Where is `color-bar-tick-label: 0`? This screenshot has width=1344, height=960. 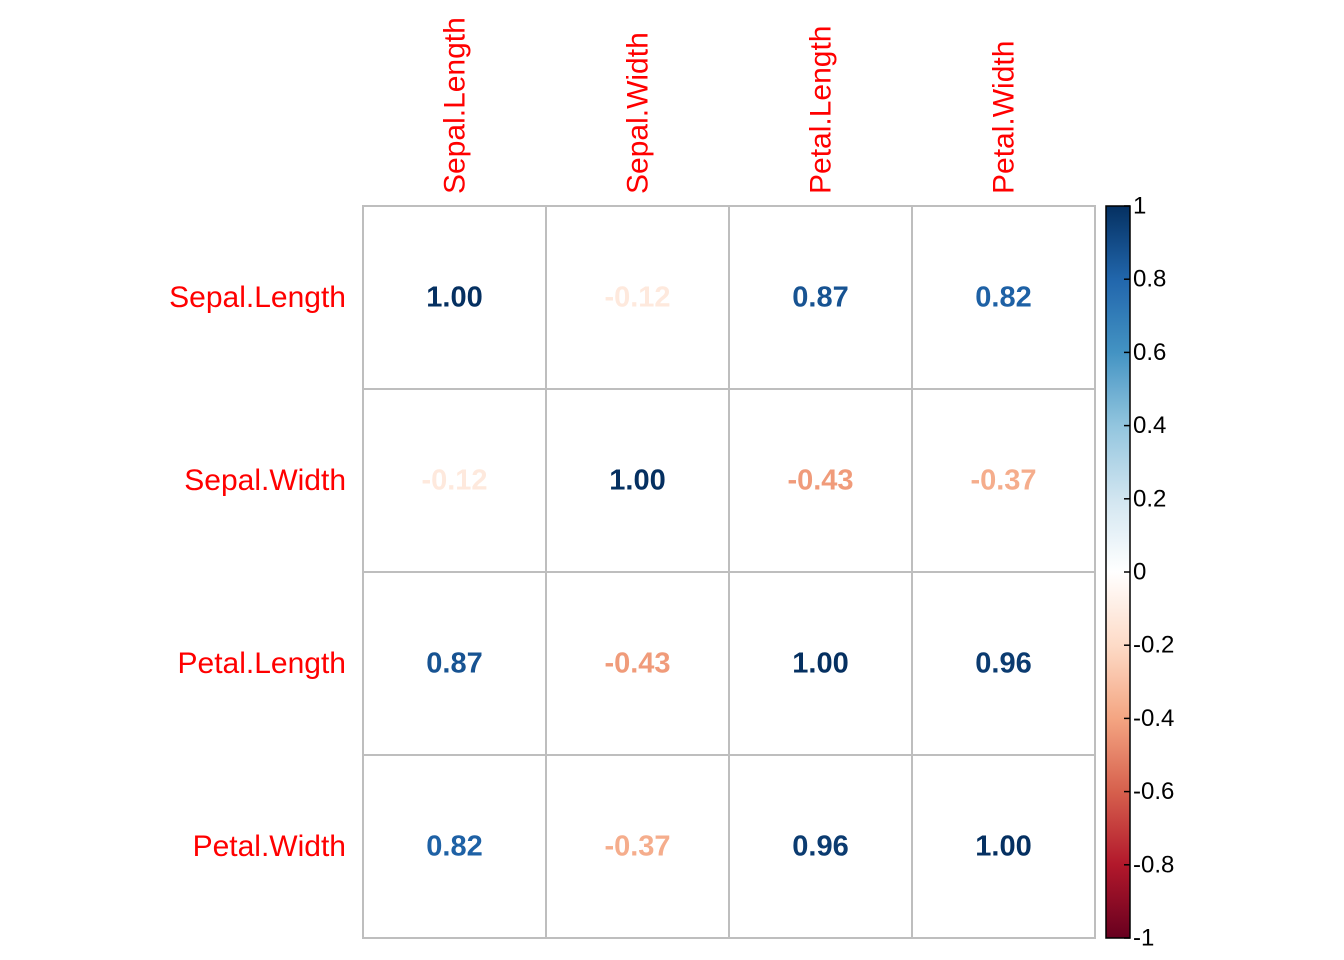 color-bar-tick-label: 0 is located at coordinates (1139, 572).